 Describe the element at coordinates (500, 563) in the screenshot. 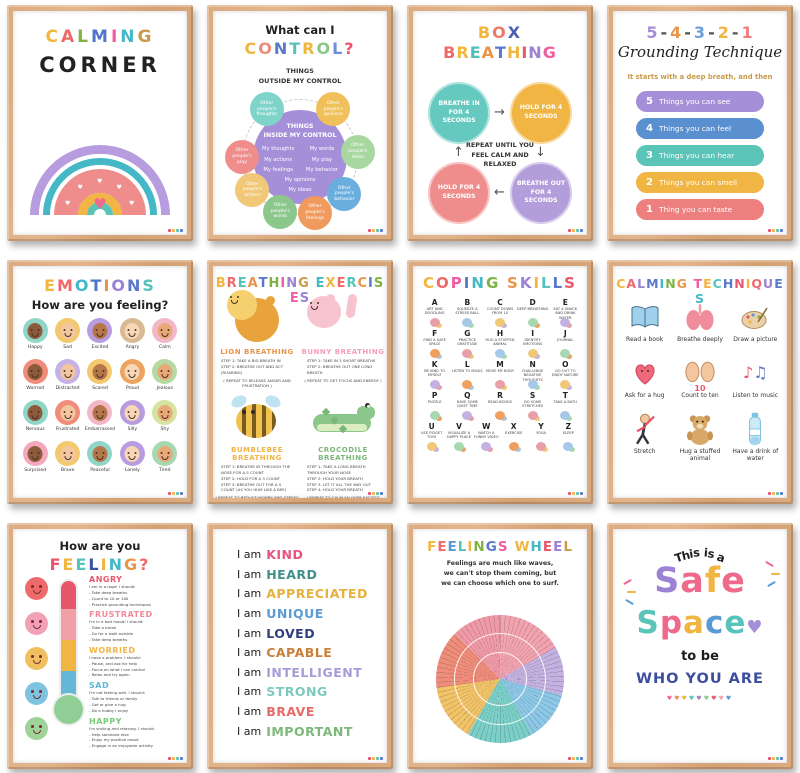

I see `quote-line-1: Feelings are much like waves,` at that location.